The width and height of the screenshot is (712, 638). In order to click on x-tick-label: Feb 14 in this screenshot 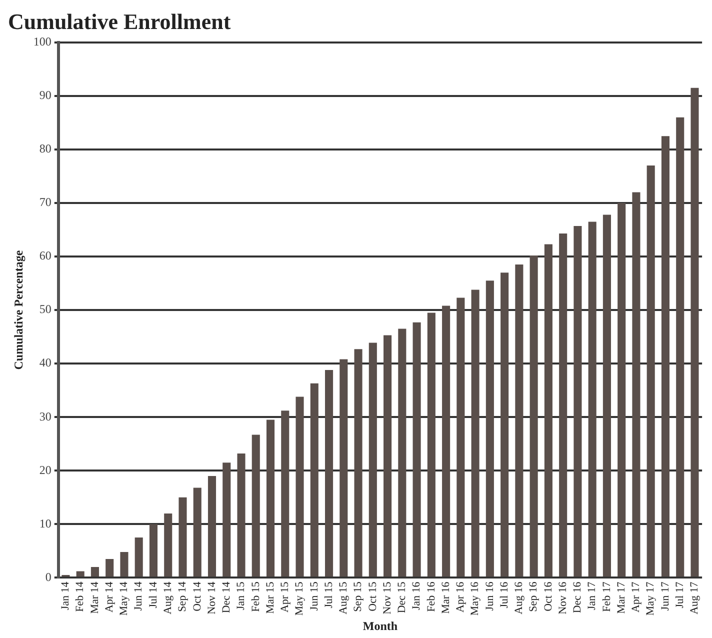, I will do `click(80, 596)`.